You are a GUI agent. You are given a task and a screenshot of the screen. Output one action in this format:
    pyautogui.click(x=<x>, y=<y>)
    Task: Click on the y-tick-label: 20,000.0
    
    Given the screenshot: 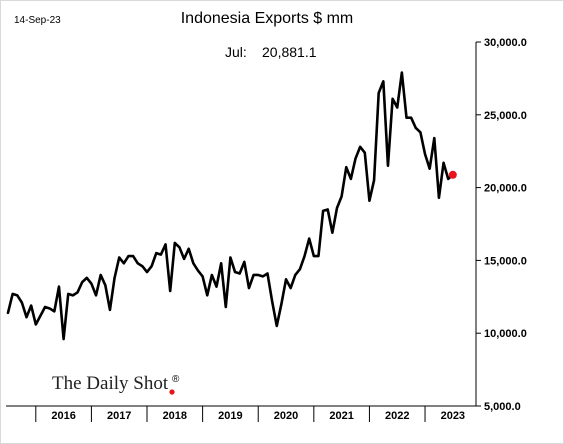 What is the action you would take?
    pyautogui.click(x=505, y=189)
    